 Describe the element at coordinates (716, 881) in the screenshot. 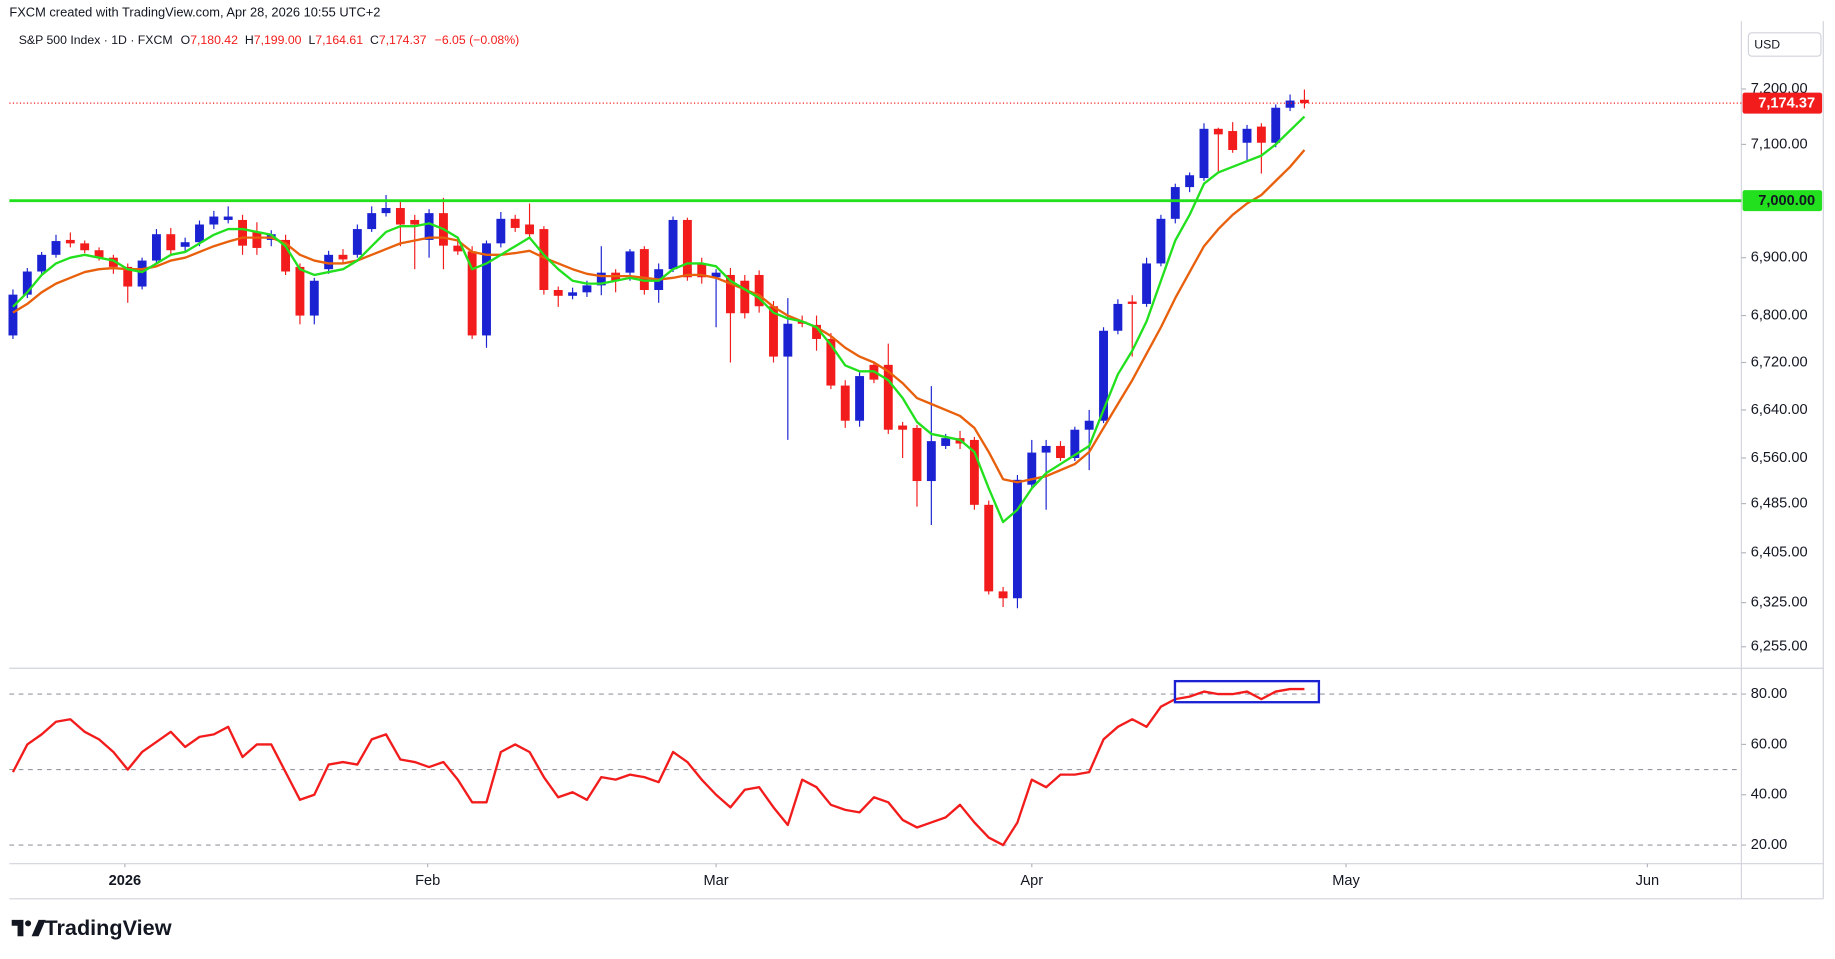

I see `x-tick-label: Mar` at that location.